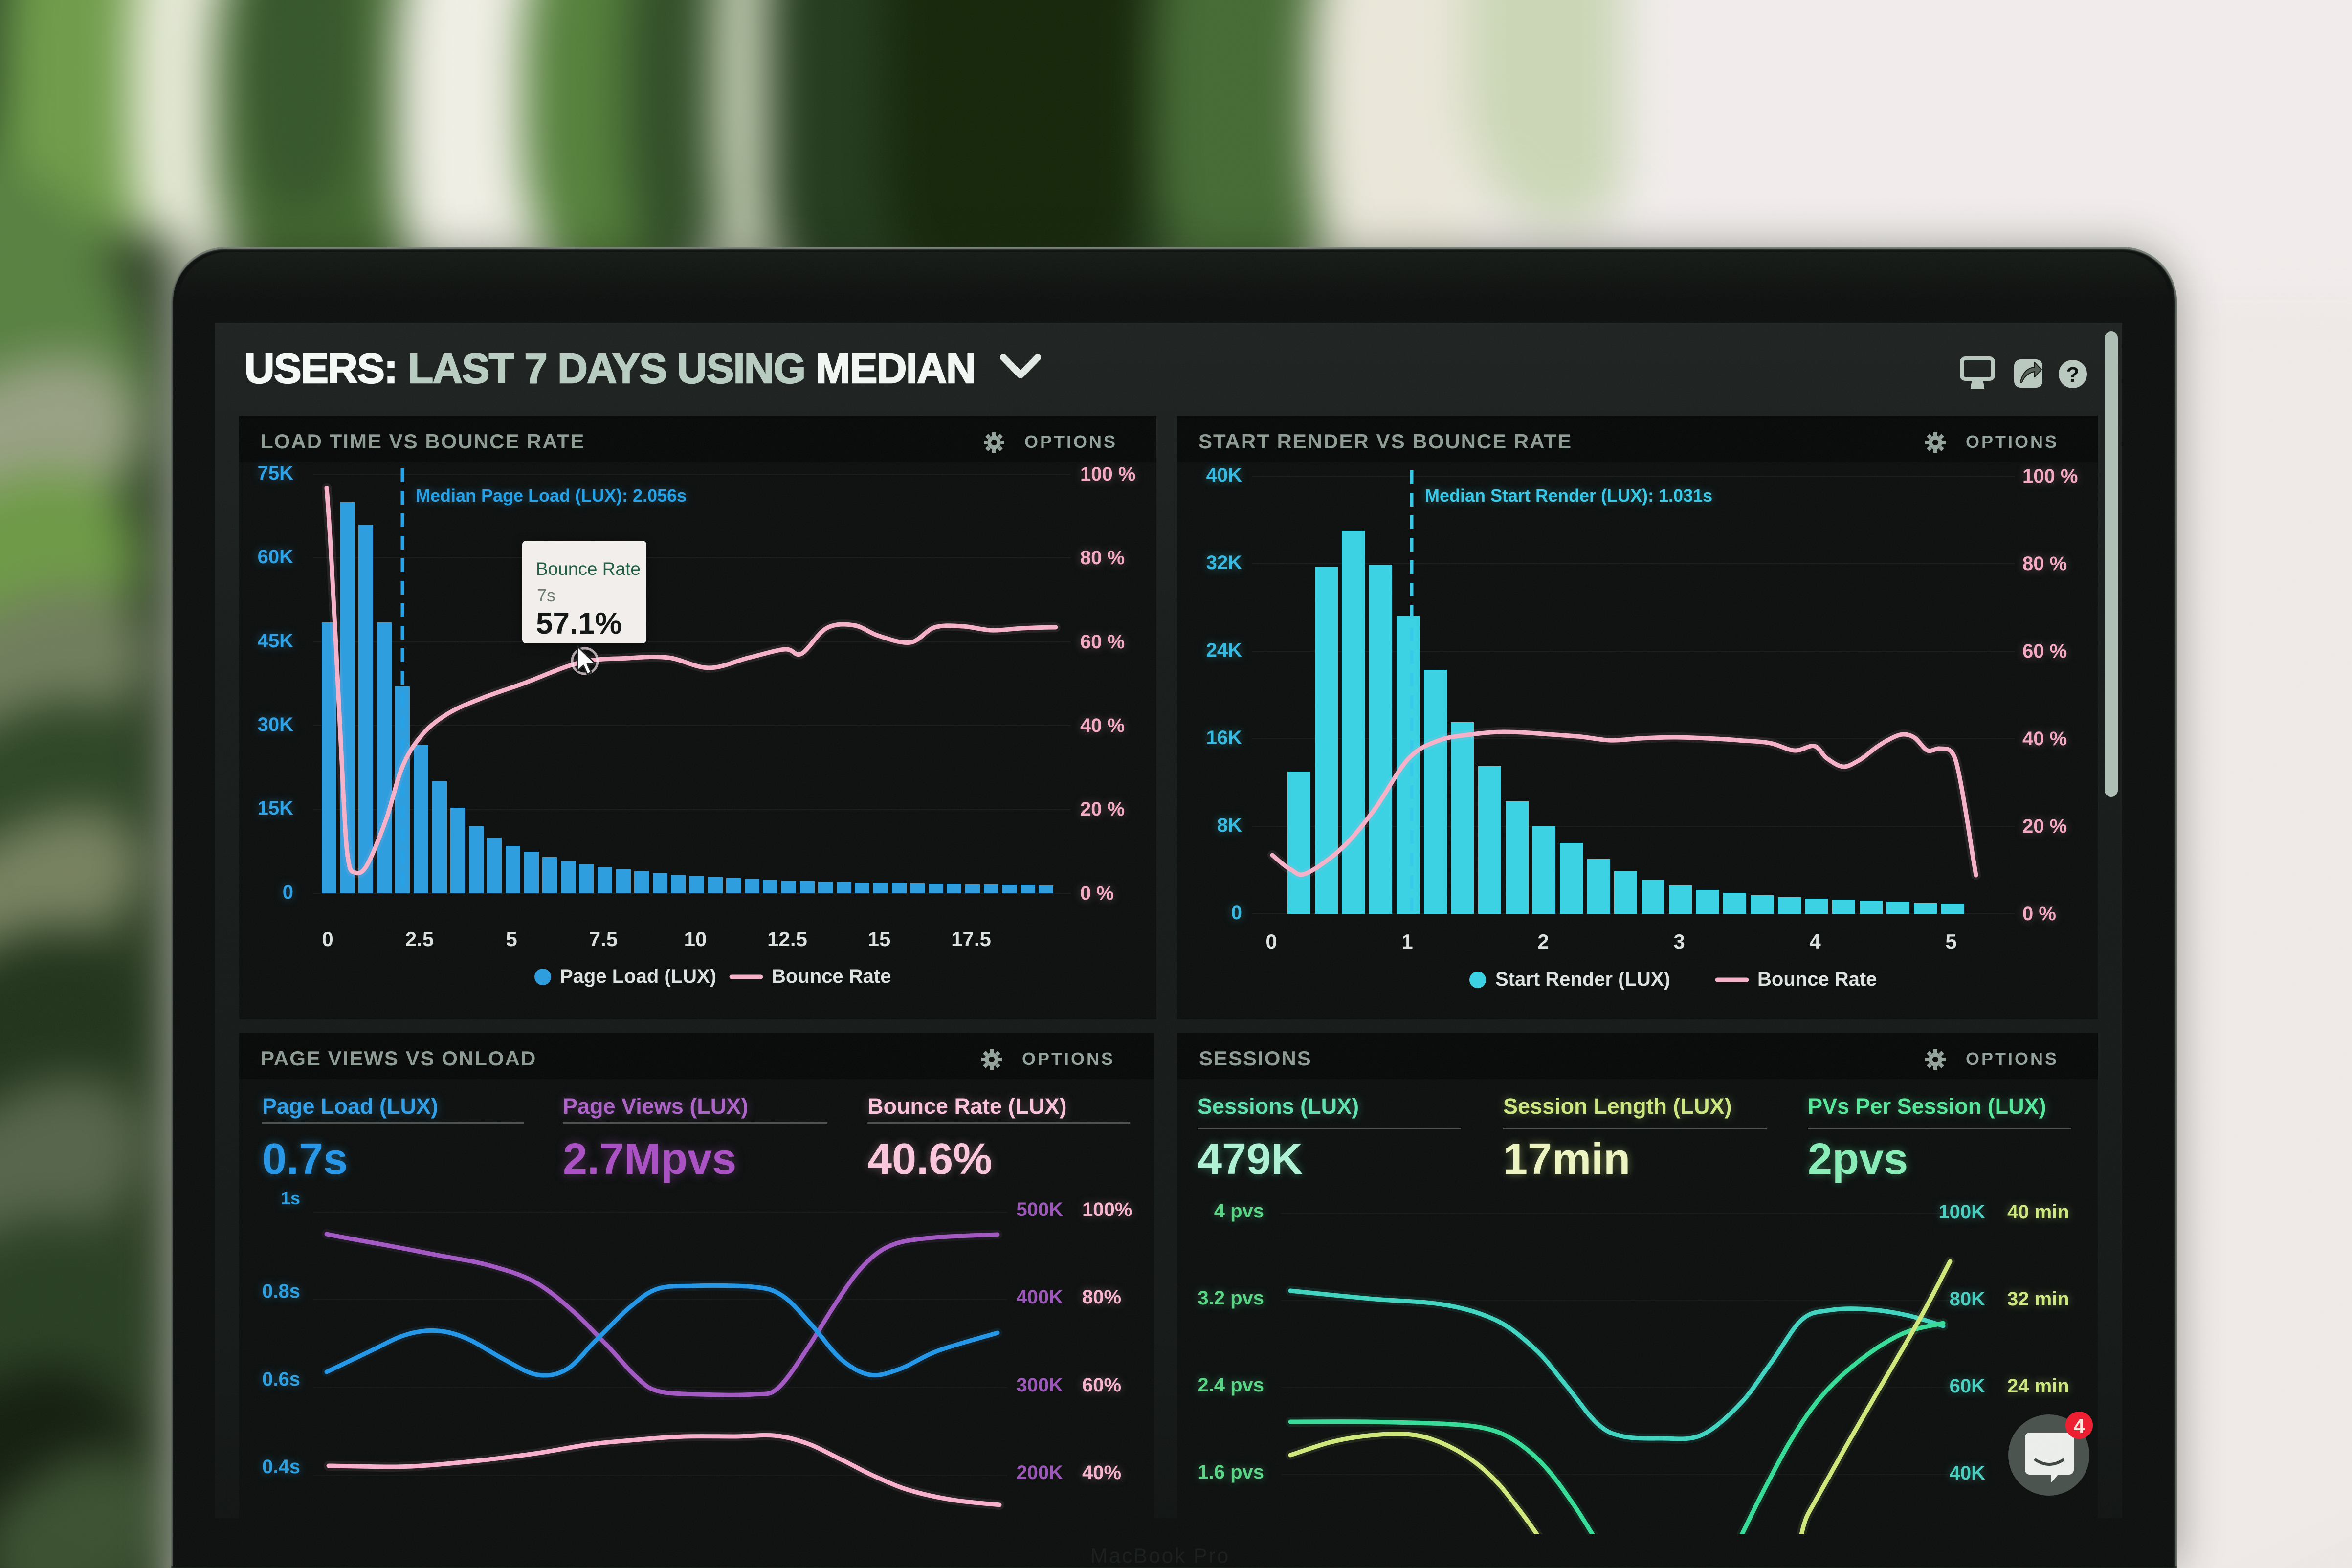 This screenshot has width=2352, height=1568. Describe the element at coordinates (2079, 1425) in the screenshot. I see `svg-text: 4` at that location.